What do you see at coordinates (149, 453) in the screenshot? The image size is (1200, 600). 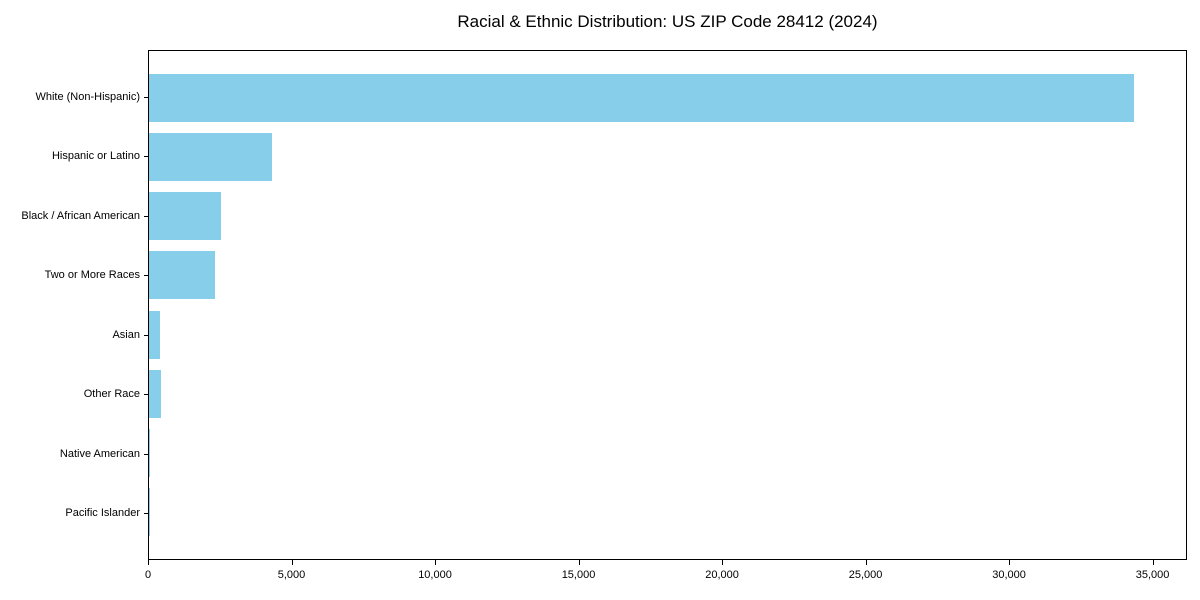 I see `bar-native-american` at bounding box center [149, 453].